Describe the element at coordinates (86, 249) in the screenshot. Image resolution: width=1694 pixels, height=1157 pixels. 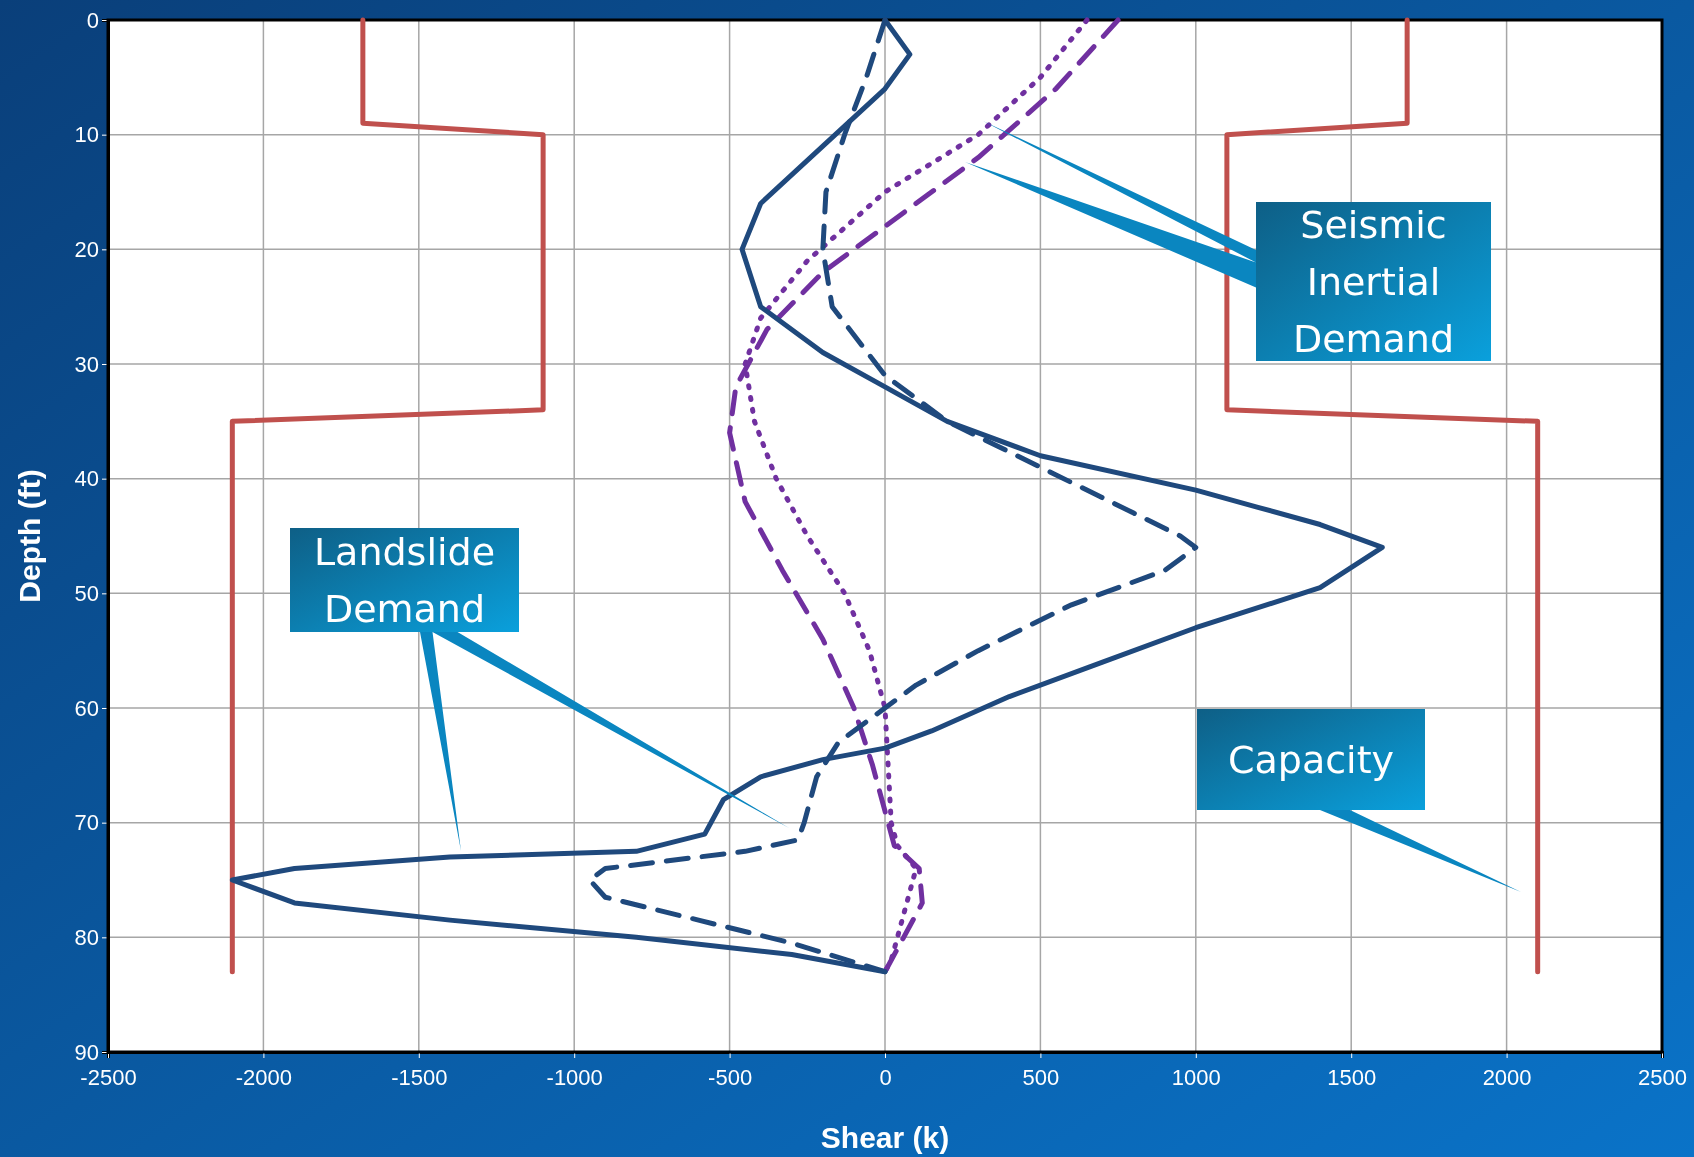
I see `y-tick-label: 20` at that location.